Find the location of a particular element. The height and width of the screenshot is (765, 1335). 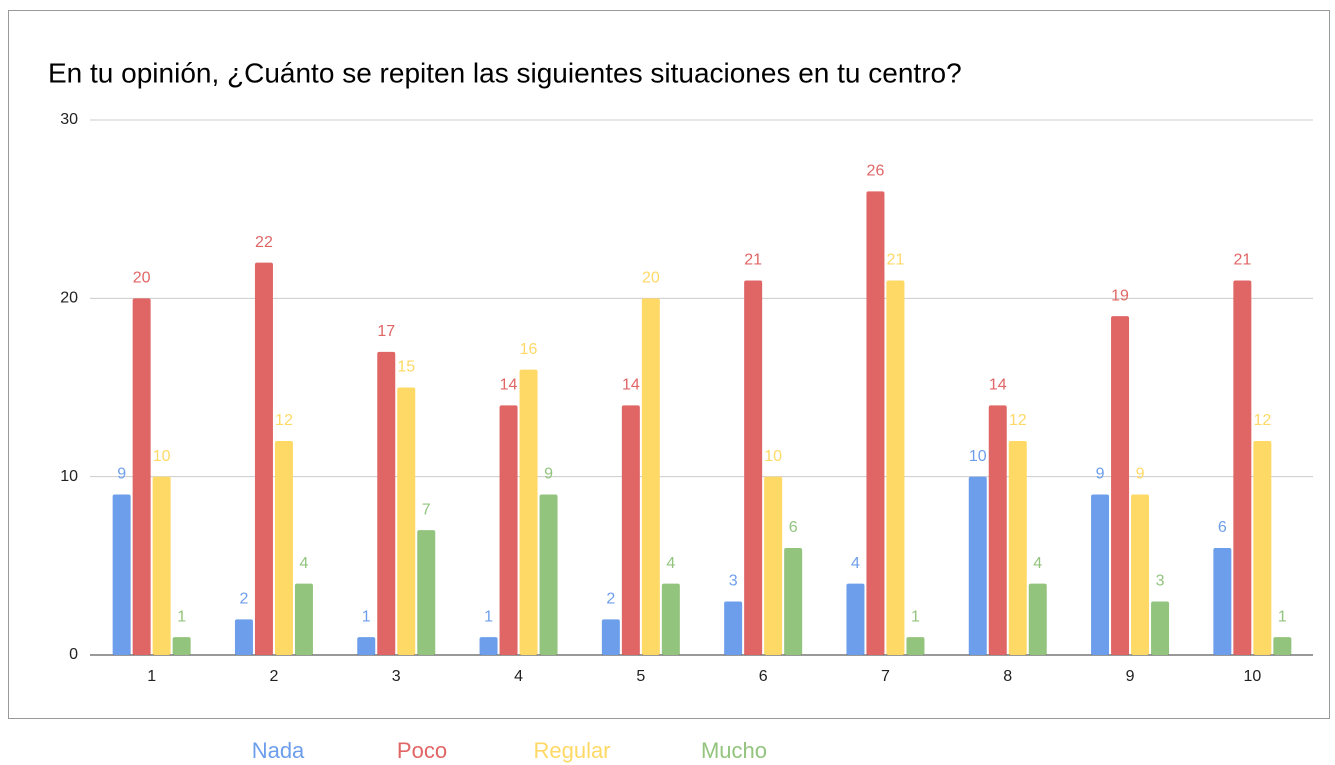

data-label: 26 is located at coordinates (876, 171).